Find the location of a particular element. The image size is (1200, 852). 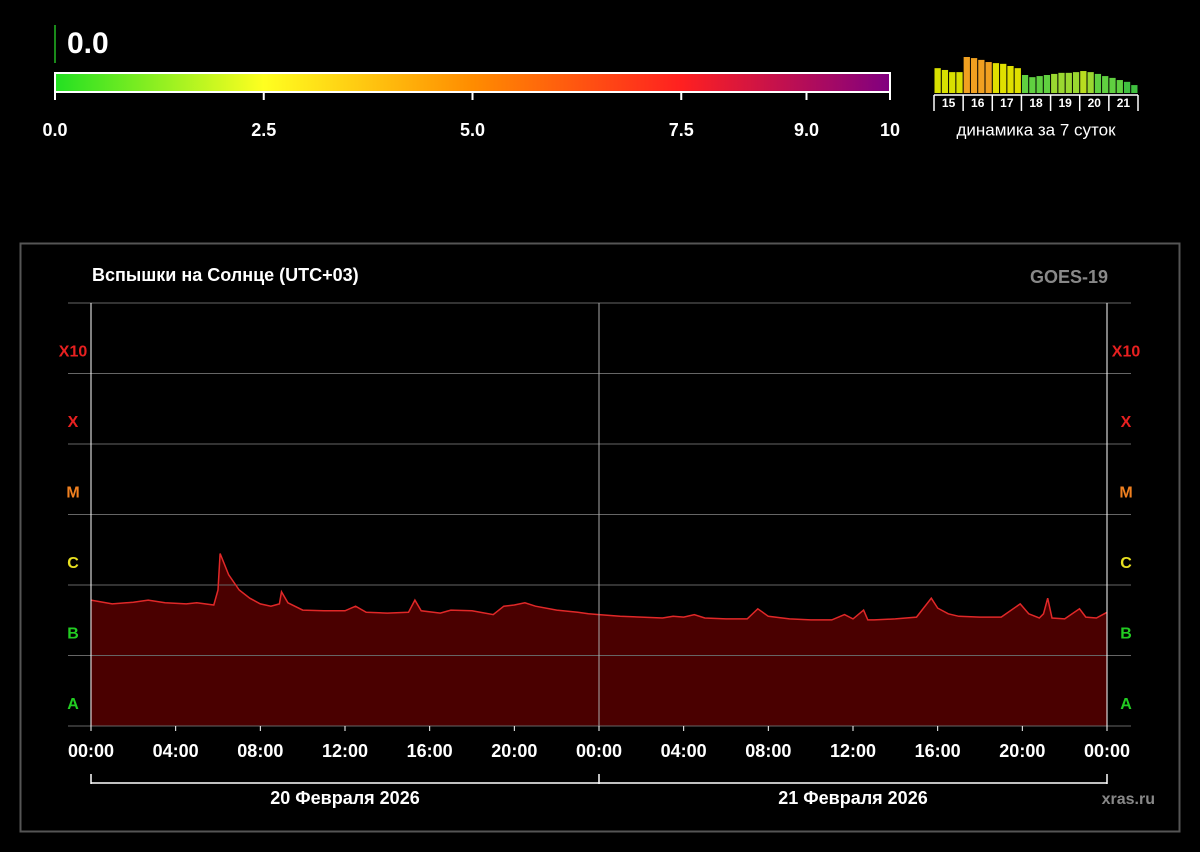

chart-title: Вспышки на Солнце (UTC+03) is located at coordinates (225, 275).